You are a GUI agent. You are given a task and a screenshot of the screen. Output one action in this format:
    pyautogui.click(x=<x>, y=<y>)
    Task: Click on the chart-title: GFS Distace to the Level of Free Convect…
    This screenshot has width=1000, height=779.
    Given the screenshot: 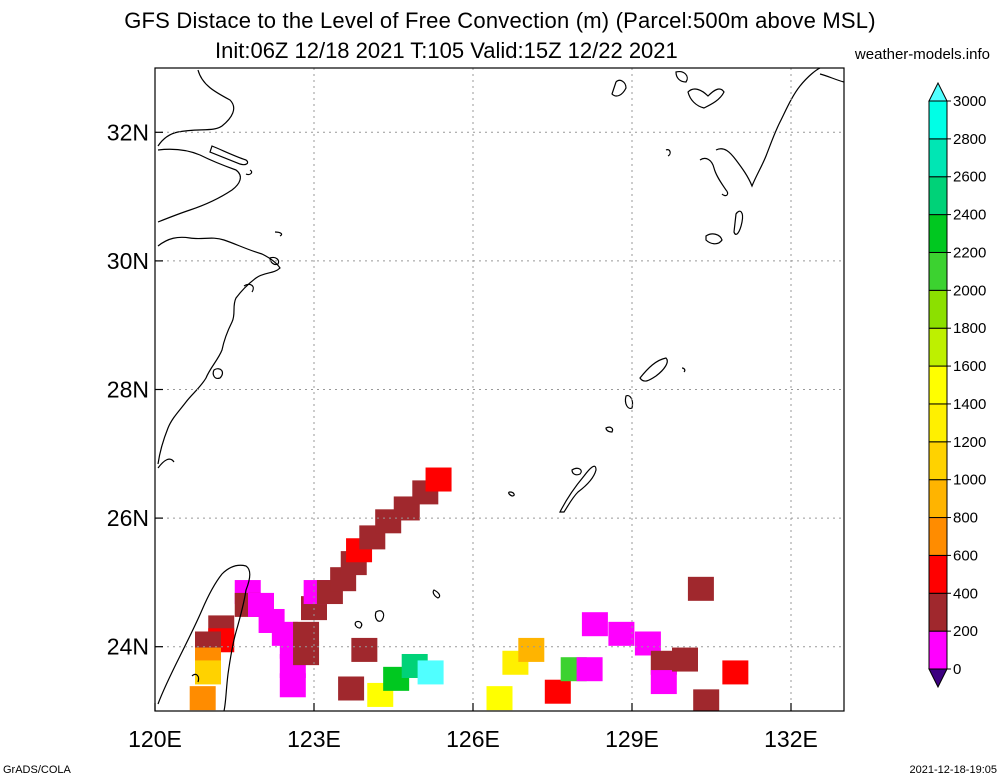 What is the action you would take?
    pyautogui.click(x=500, y=20)
    